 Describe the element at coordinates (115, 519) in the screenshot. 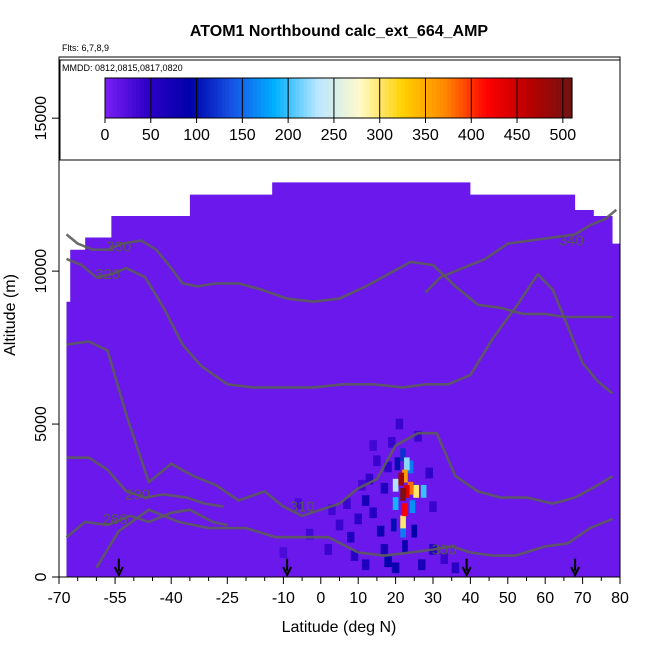

I see `contour-label-280: 280` at that location.